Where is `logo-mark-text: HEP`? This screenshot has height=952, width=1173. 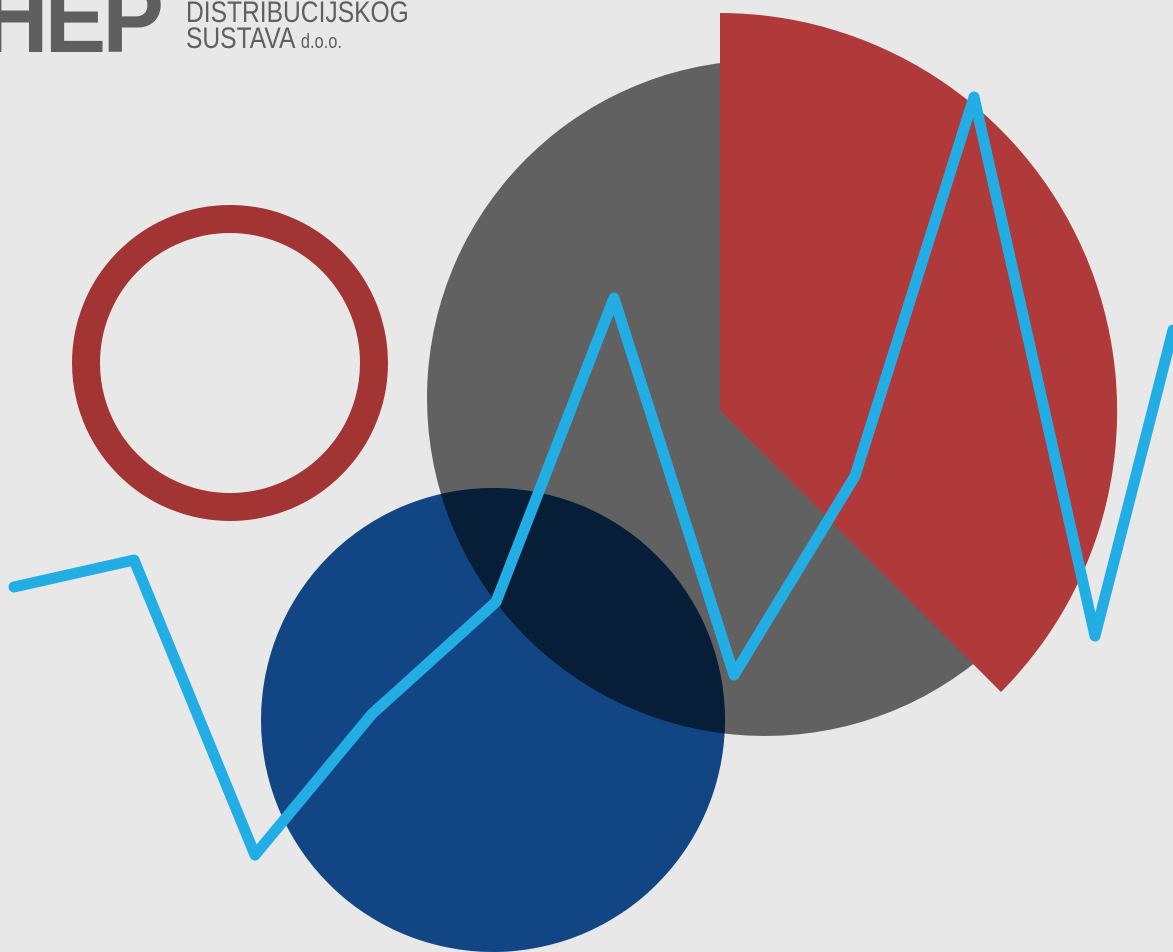 logo-mark-text: HEP is located at coordinates (82, 37).